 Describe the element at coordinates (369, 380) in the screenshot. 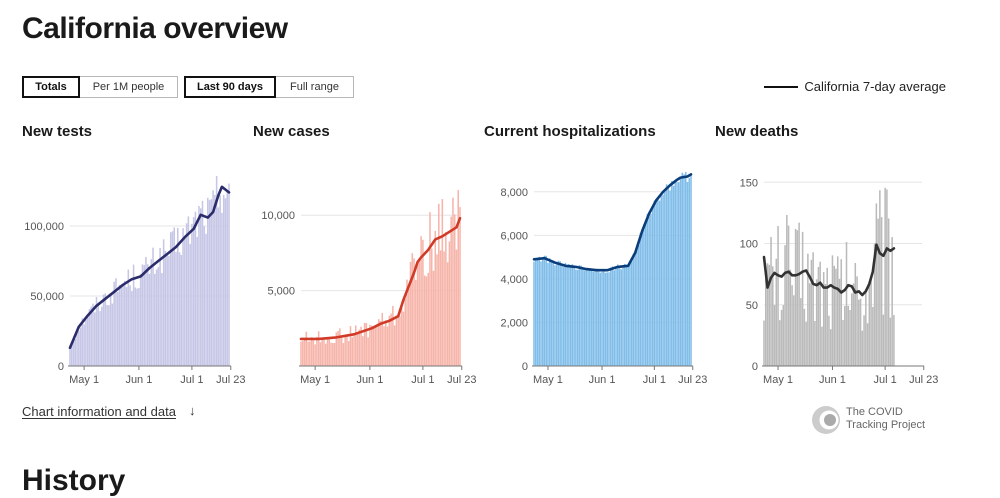

I see `new-cases-x-tick-label: Jun 1` at that location.